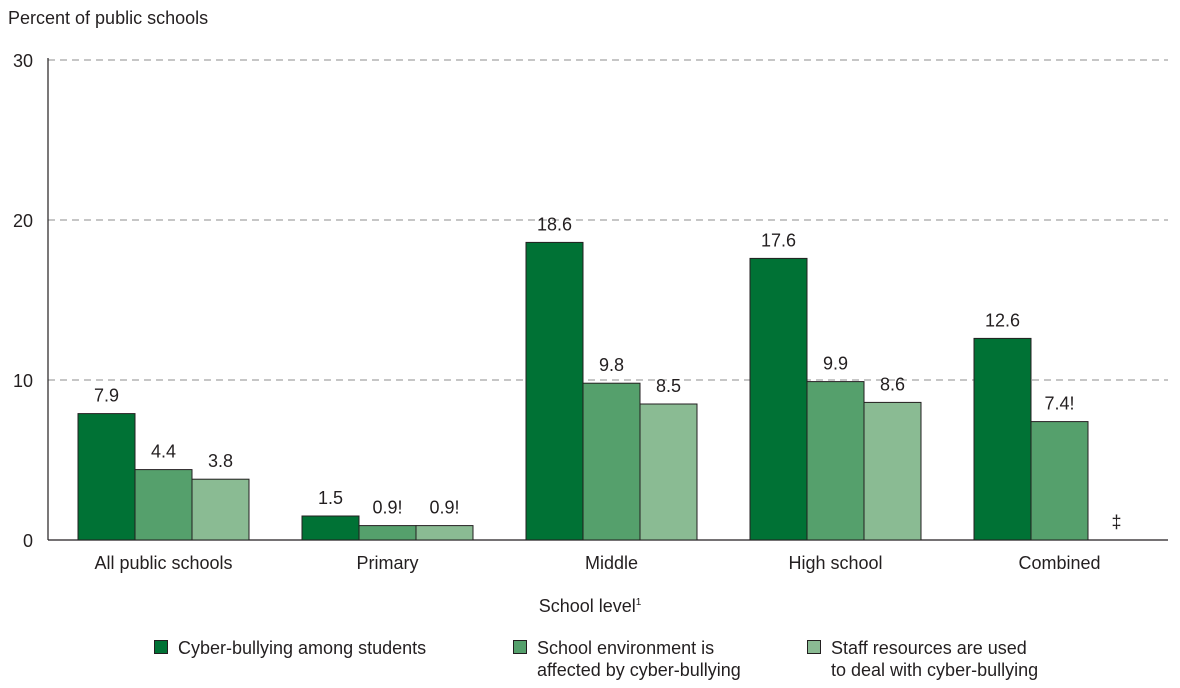 This screenshot has width=1180, height=688. What do you see at coordinates (611, 563) in the screenshot?
I see `x-tick-label: Middle` at bounding box center [611, 563].